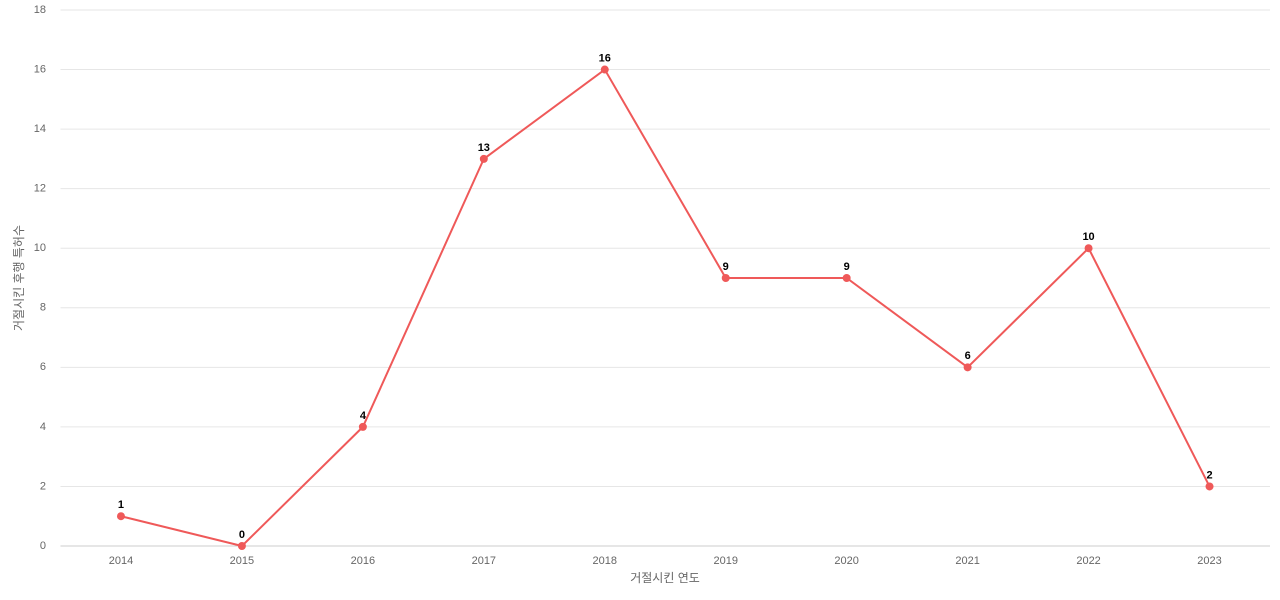 The width and height of the screenshot is (1280, 600). I want to click on x-tick-label: 2014, so click(121, 561).